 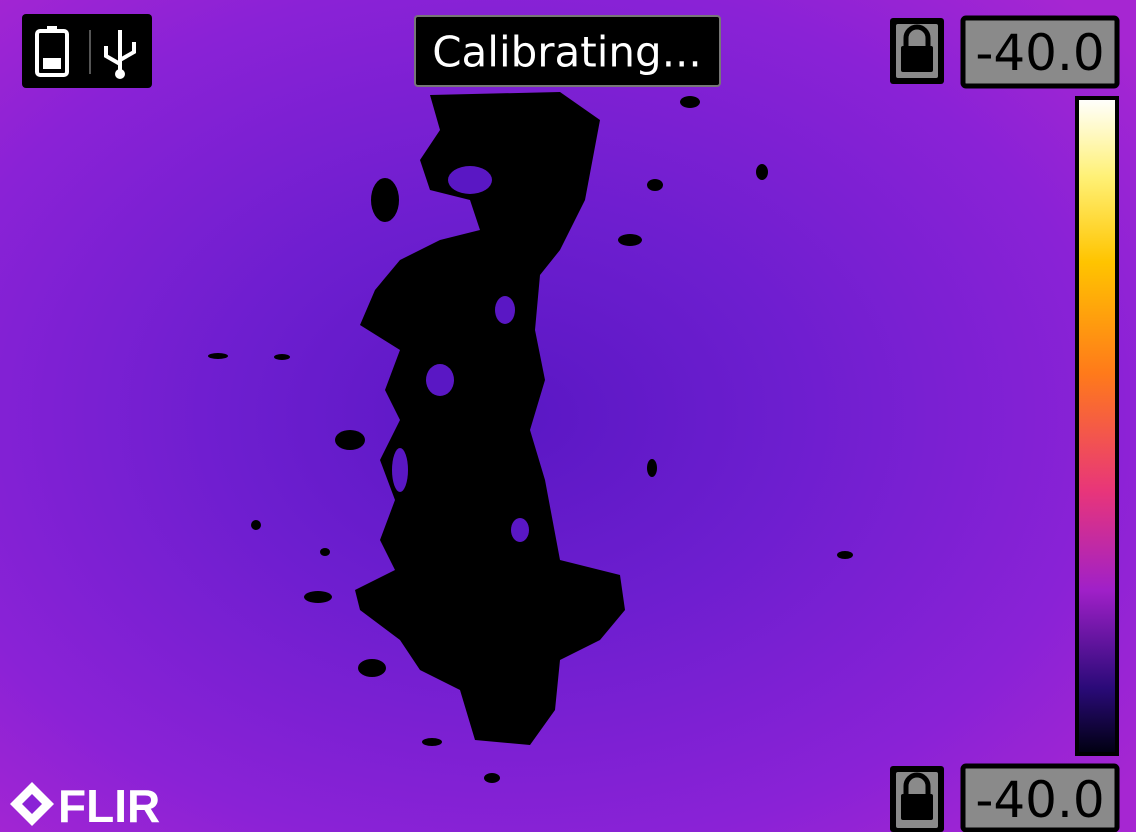 I want to click on scale-max-box, so click(x=1040, y=52).